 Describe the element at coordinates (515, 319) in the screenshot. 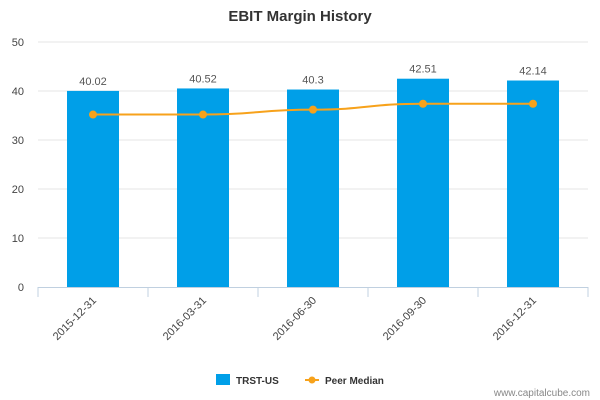

I see `x-tick-label: 2016-12-31` at that location.